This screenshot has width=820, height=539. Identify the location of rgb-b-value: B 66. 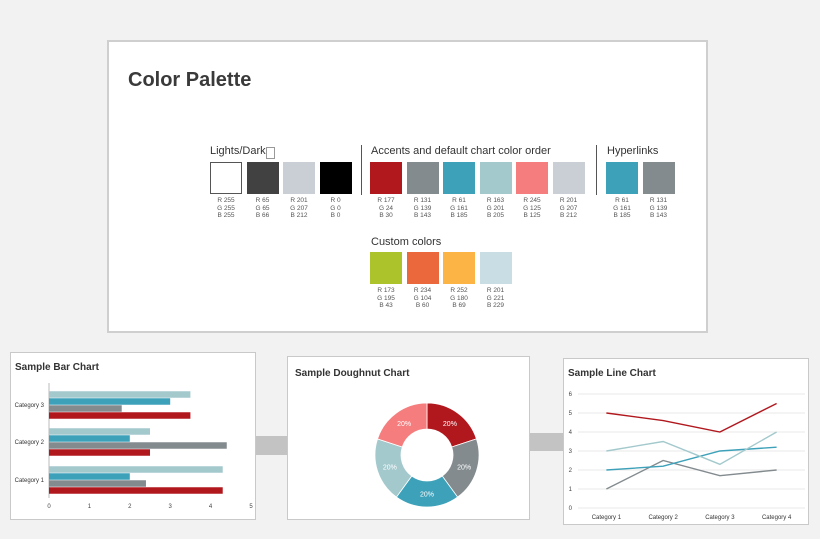
(262, 215).